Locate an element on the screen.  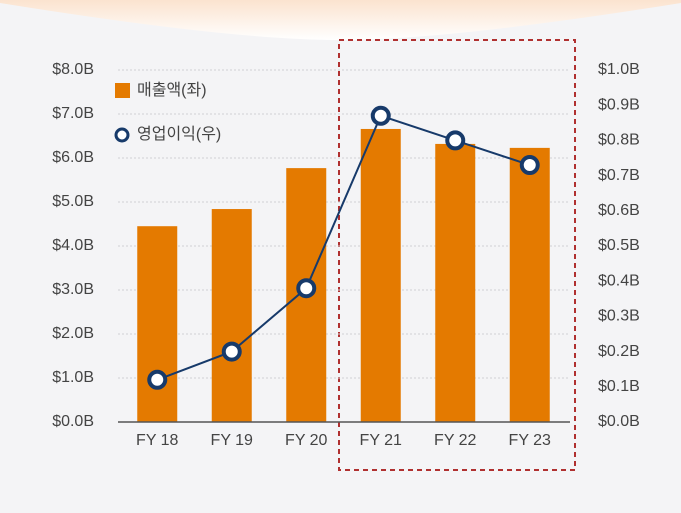
y-tick-label: $3.0B is located at coordinates (73, 289).